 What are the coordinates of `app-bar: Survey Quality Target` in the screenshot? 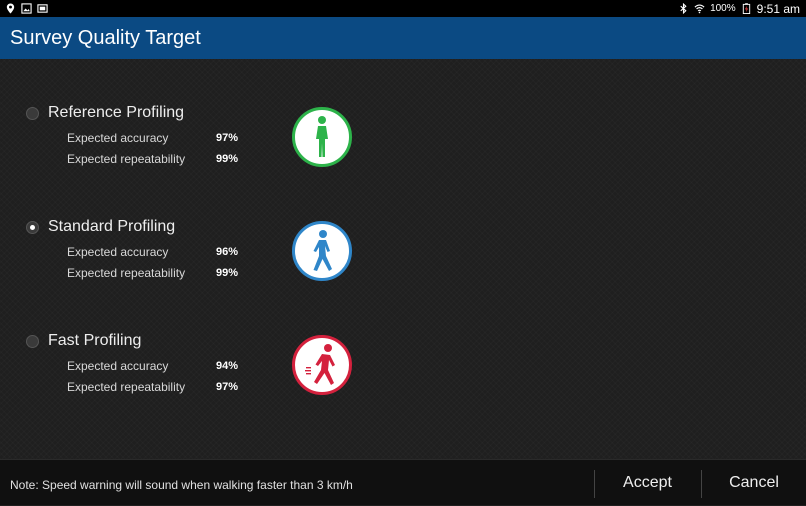 It's located at (403, 38).